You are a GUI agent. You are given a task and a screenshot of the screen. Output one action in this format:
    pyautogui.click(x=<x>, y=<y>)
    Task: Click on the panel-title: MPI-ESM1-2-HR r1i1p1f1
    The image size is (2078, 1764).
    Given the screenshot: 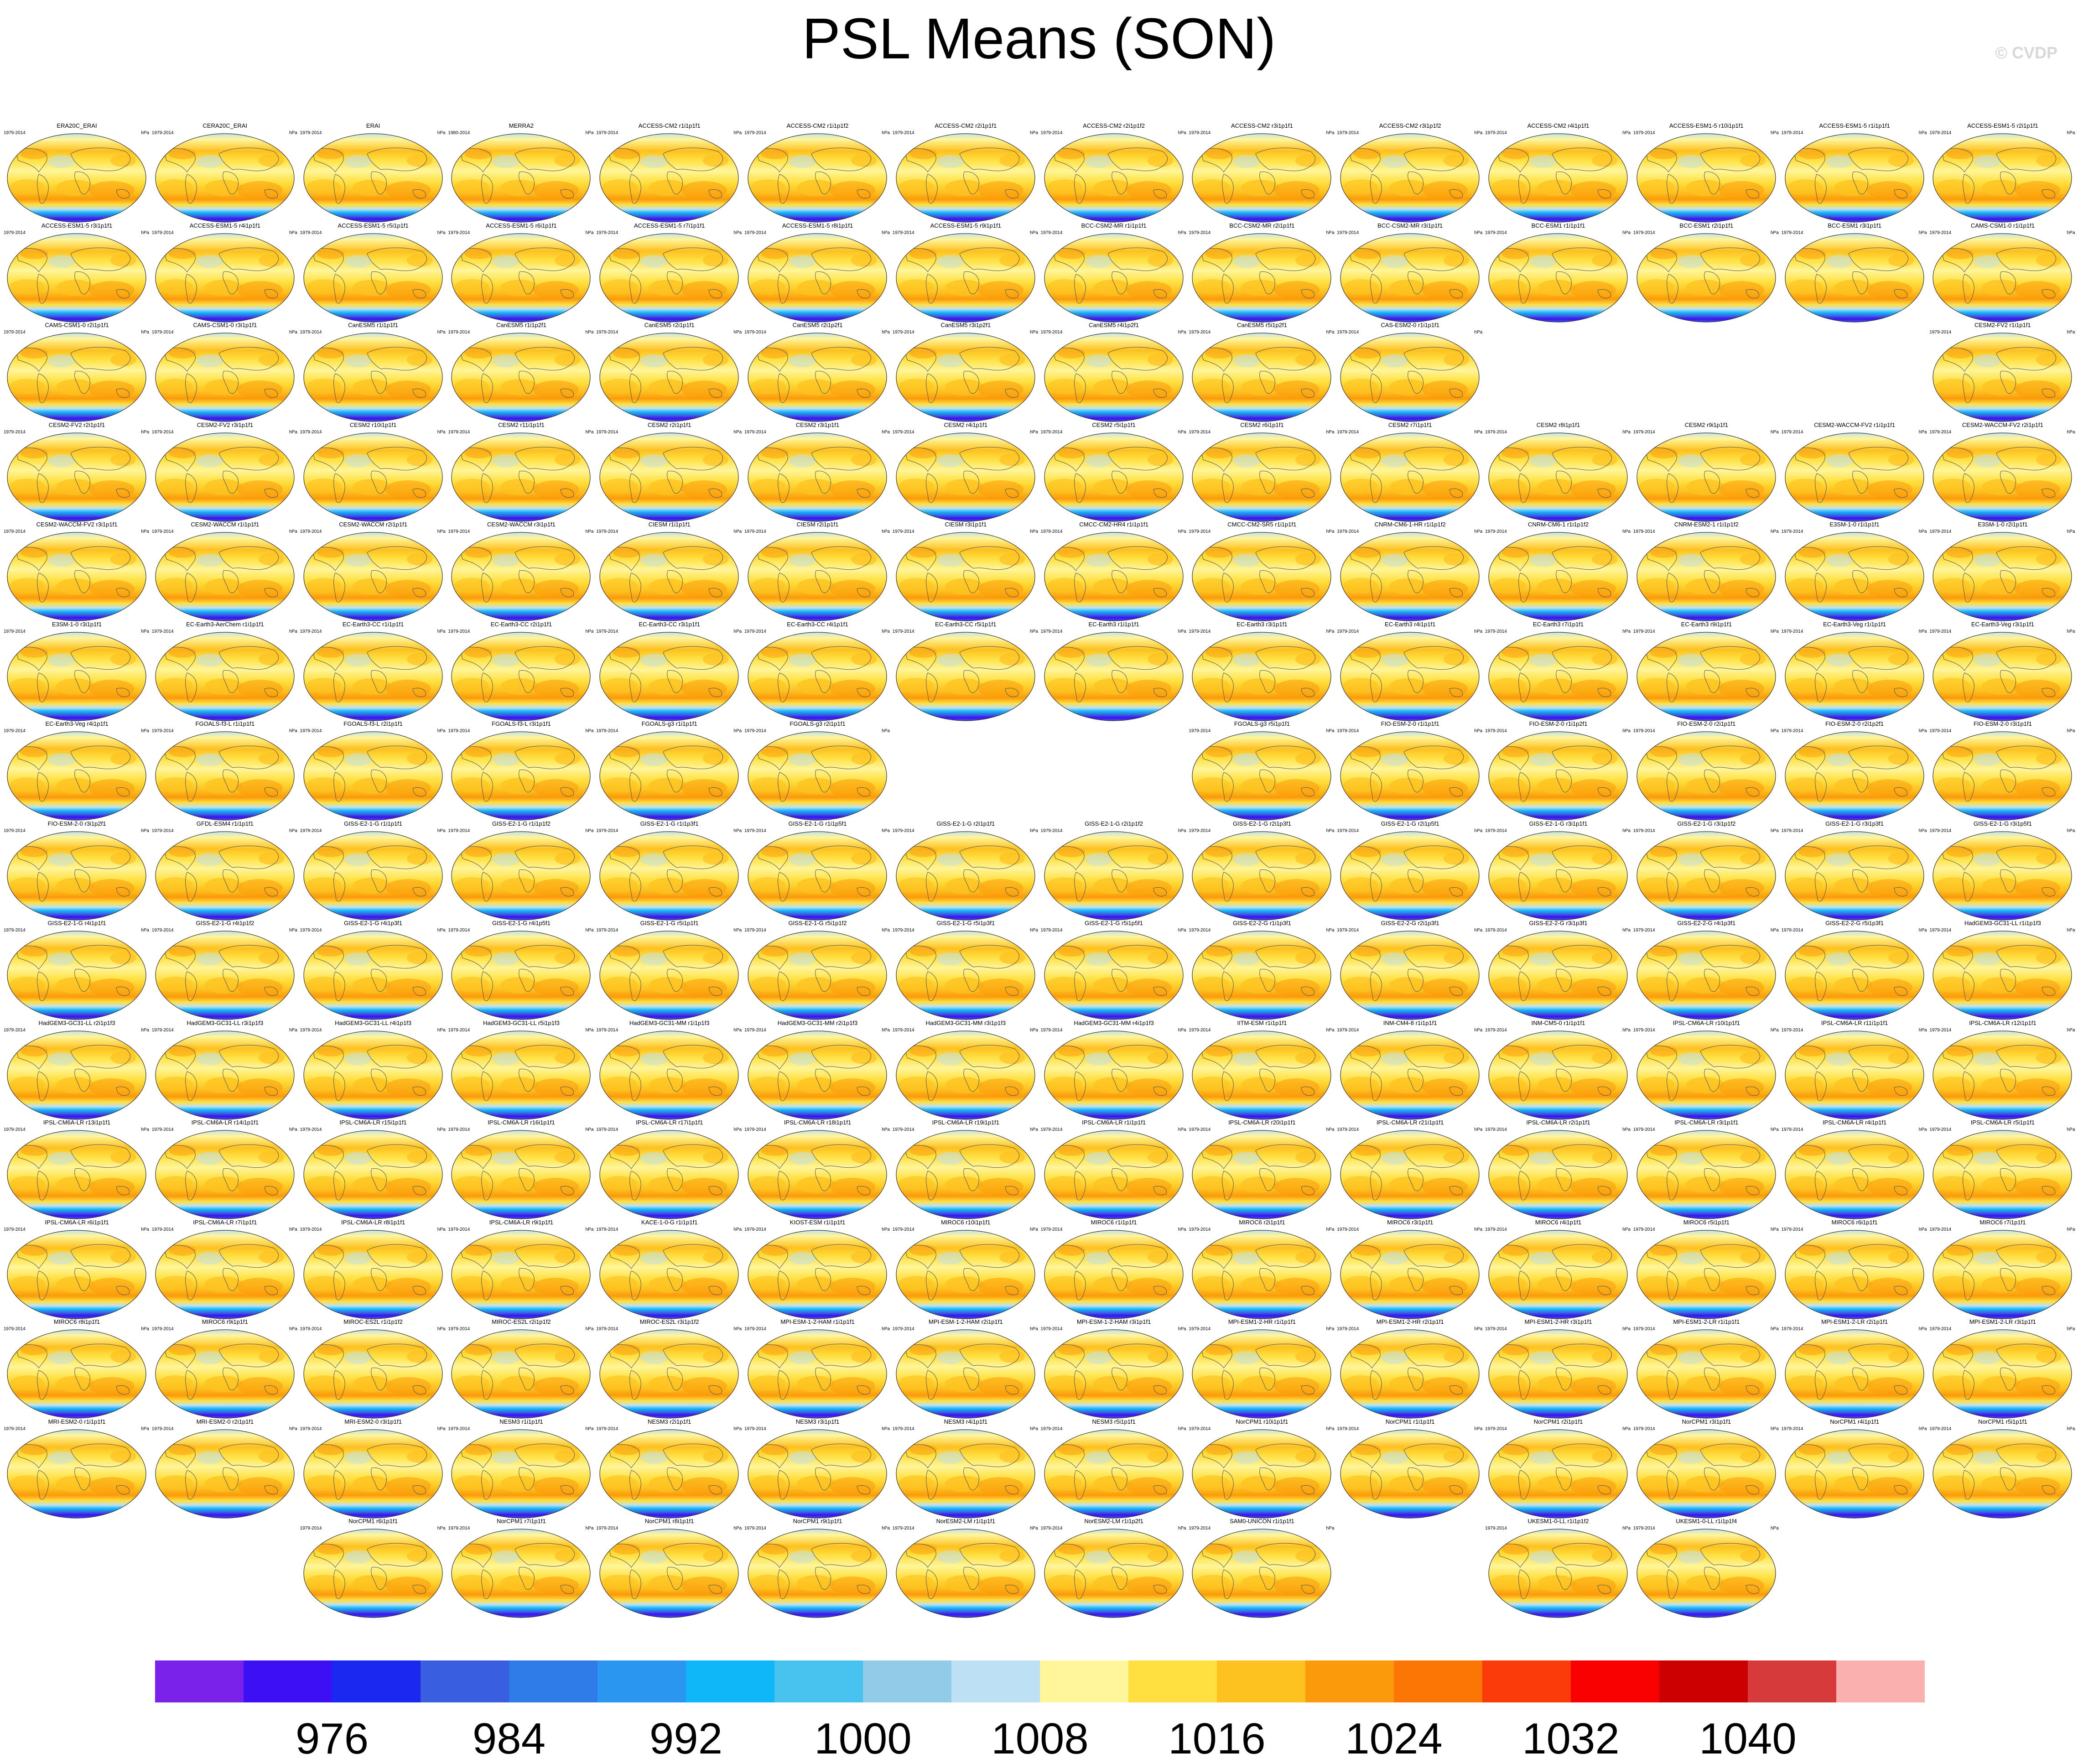 What is the action you would take?
    pyautogui.click(x=1262, y=1321)
    